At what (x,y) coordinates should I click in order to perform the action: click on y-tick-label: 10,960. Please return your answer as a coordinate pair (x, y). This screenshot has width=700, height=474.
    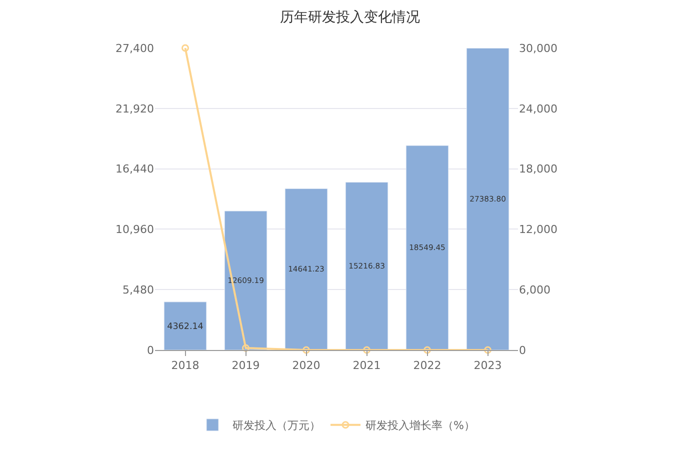
    Looking at the image, I should click on (135, 229).